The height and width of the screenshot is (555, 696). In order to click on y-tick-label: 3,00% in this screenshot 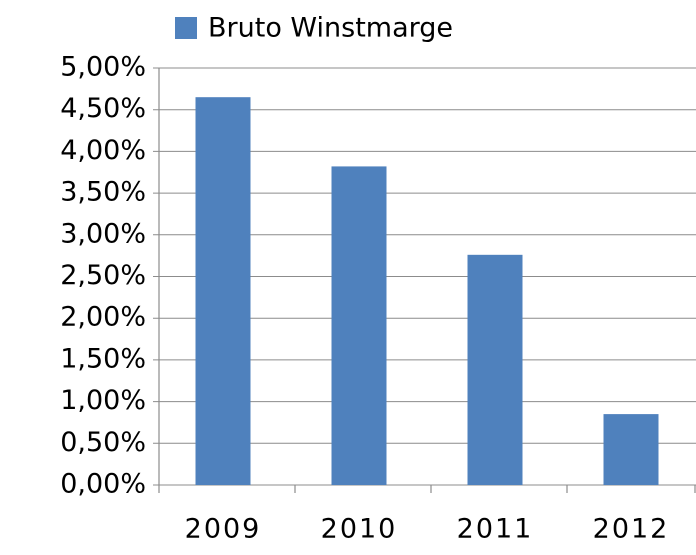, I will do `click(103, 233)`.